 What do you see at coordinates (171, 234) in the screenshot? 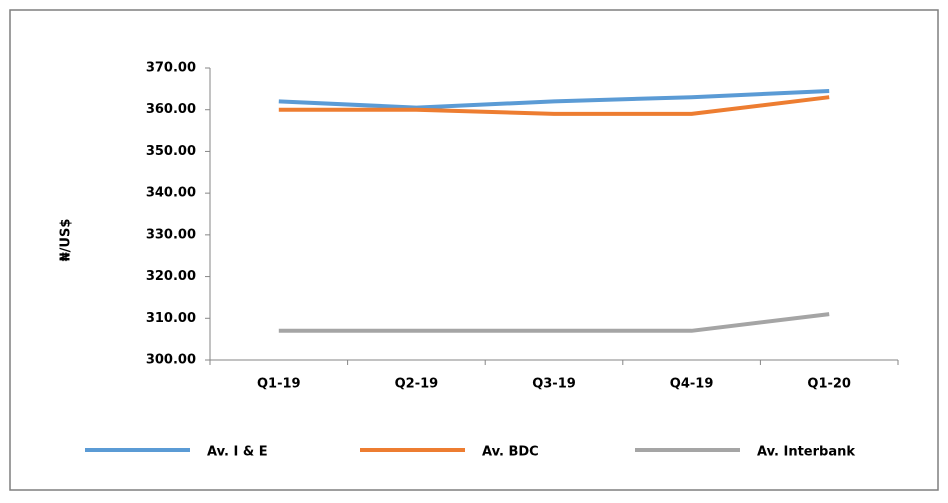
I see `y-tick-label: 330.00` at bounding box center [171, 234].